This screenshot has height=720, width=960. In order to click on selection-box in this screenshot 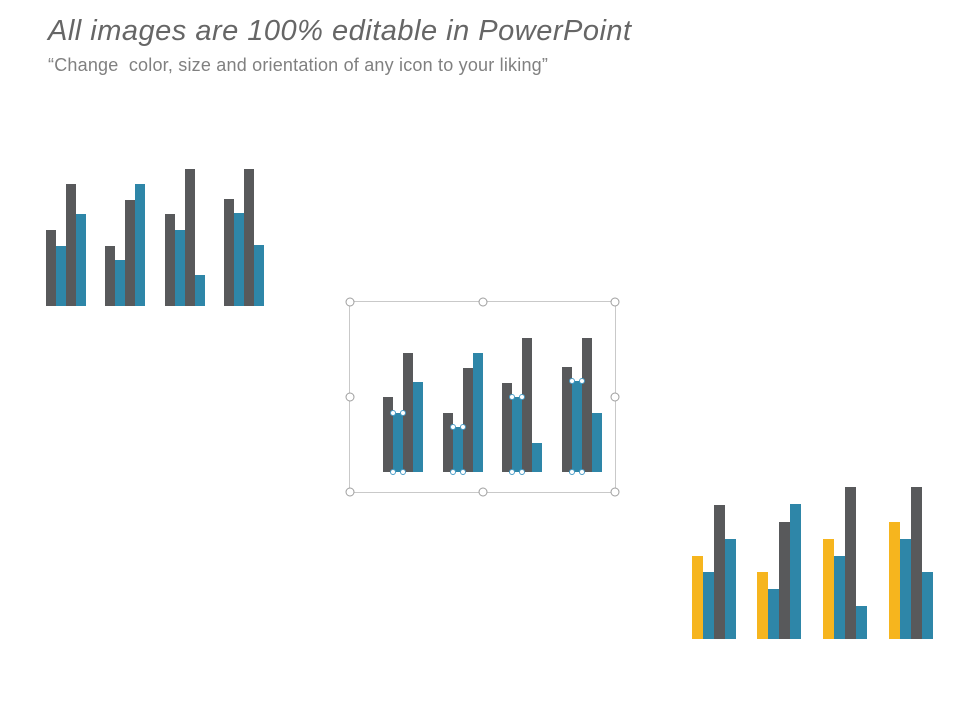, I will do `click(482, 397)`.